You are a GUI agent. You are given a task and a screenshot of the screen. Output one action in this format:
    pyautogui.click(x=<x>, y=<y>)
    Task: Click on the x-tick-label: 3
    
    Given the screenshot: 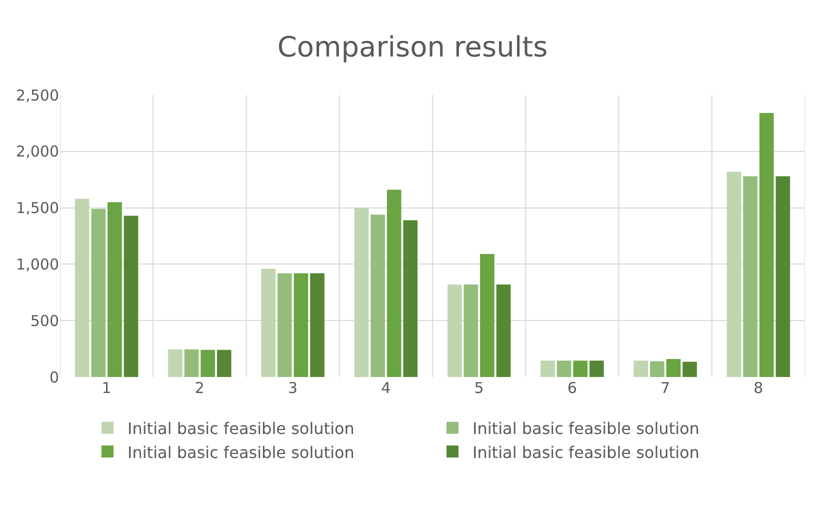 What is the action you would take?
    pyautogui.click(x=293, y=388)
    